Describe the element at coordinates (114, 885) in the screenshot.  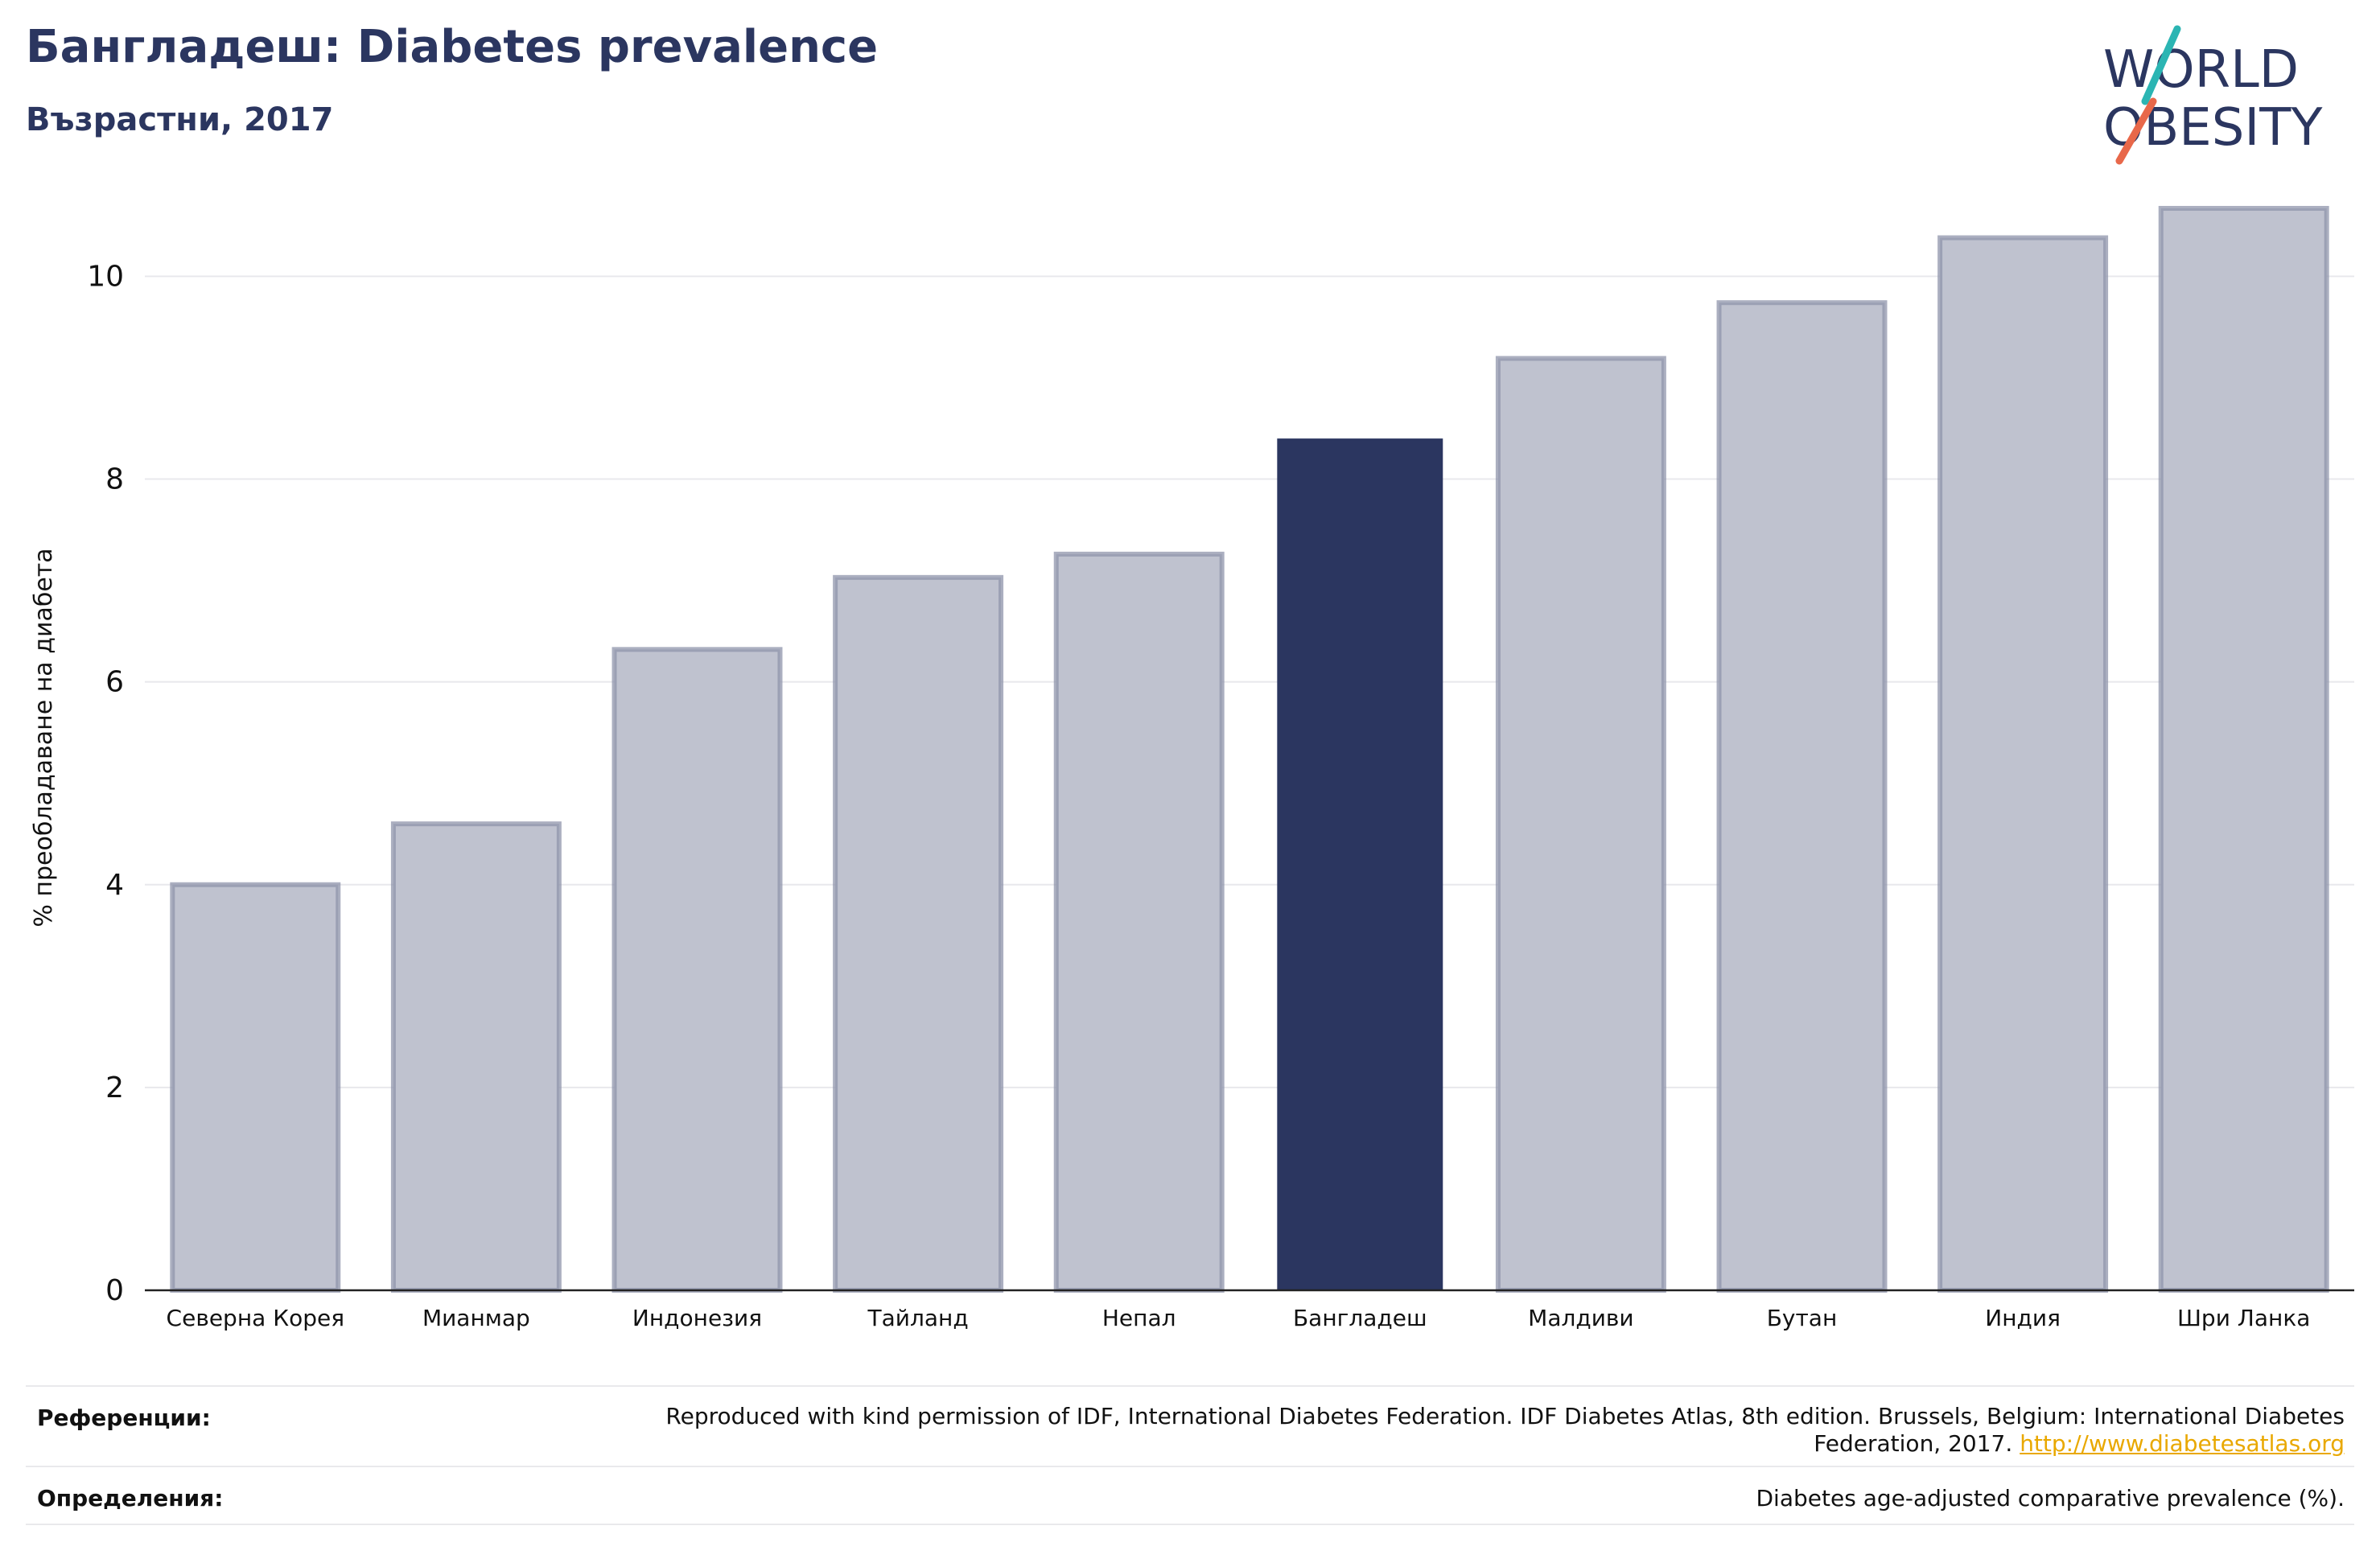
I see `y-tick-label: 4` at that location.